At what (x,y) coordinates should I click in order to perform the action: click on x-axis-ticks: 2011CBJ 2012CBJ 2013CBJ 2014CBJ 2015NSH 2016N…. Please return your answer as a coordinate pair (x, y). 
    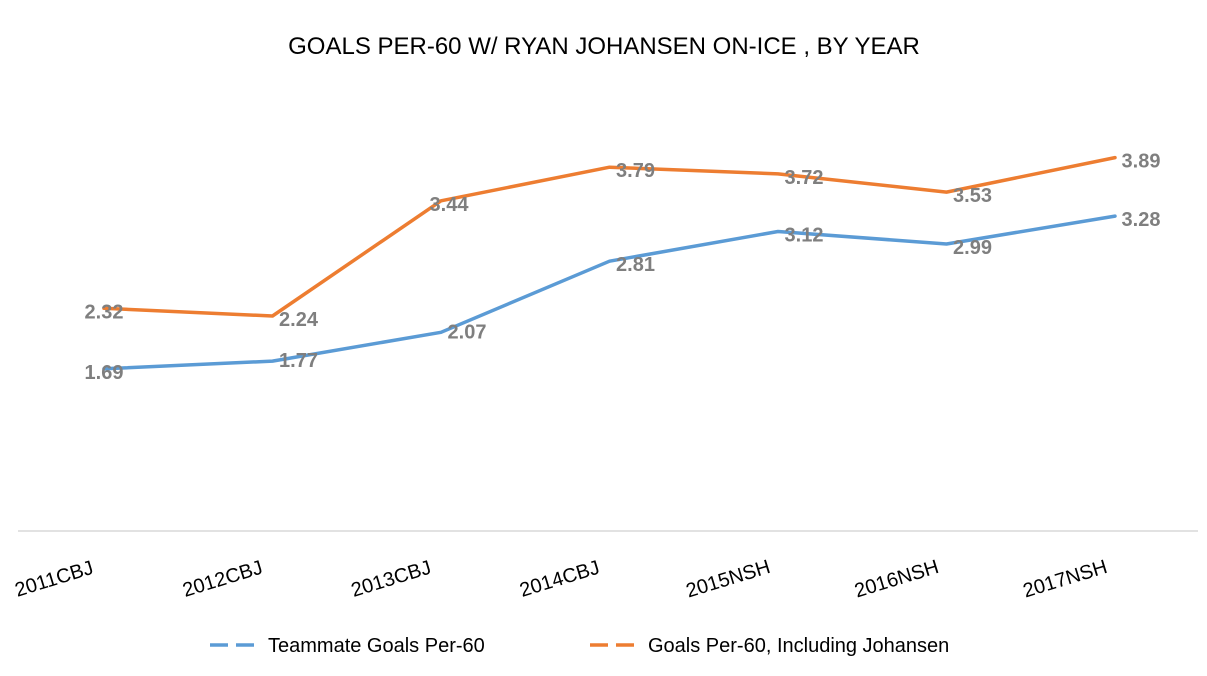
    Looking at the image, I should click on (561, 579).